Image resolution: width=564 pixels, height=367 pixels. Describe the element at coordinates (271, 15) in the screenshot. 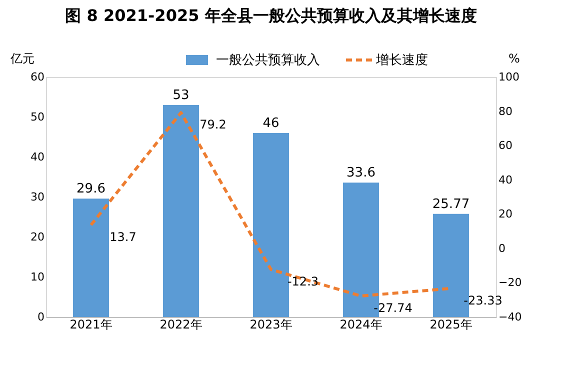

I see `chart-title: 图 8 2021-2025 年全县一般公共预算收入及其增长速度` at that location.